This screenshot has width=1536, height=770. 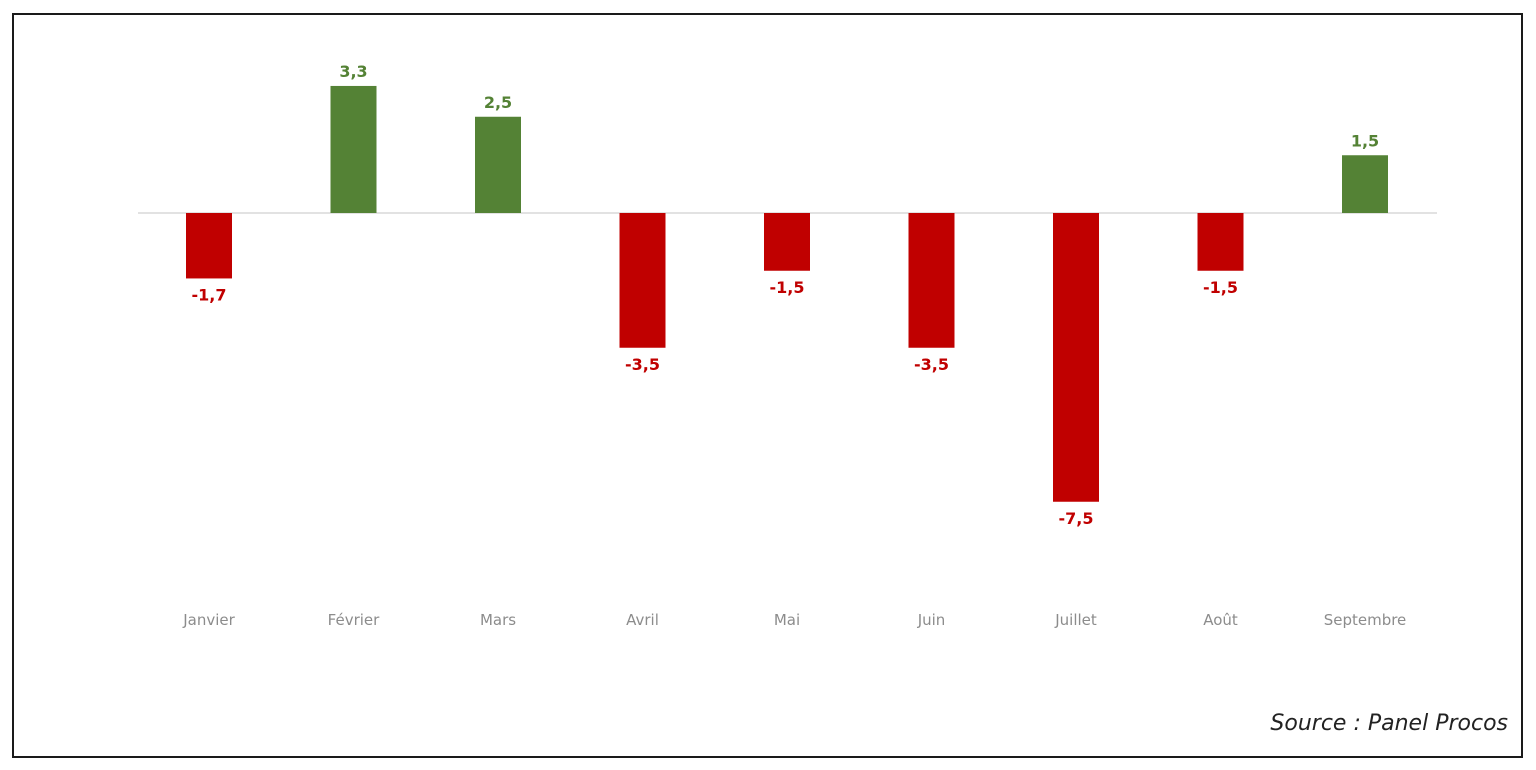 I want to click on bar-fevrier, so click(x=353, y=149).